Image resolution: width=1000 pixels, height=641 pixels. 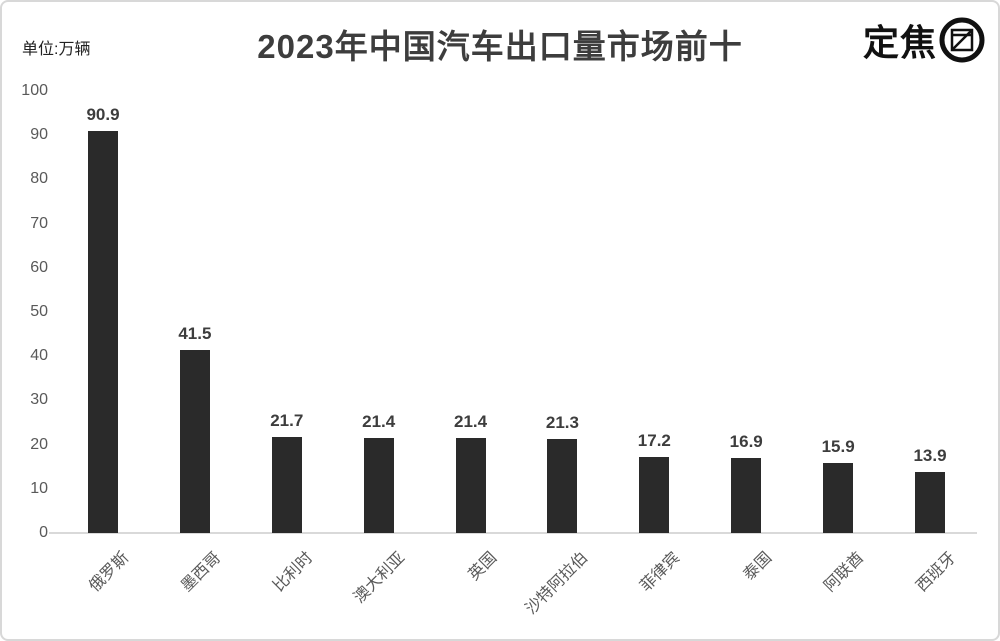 I want to click on y-axis-tick-label: 30, so click(x=39, y=400).